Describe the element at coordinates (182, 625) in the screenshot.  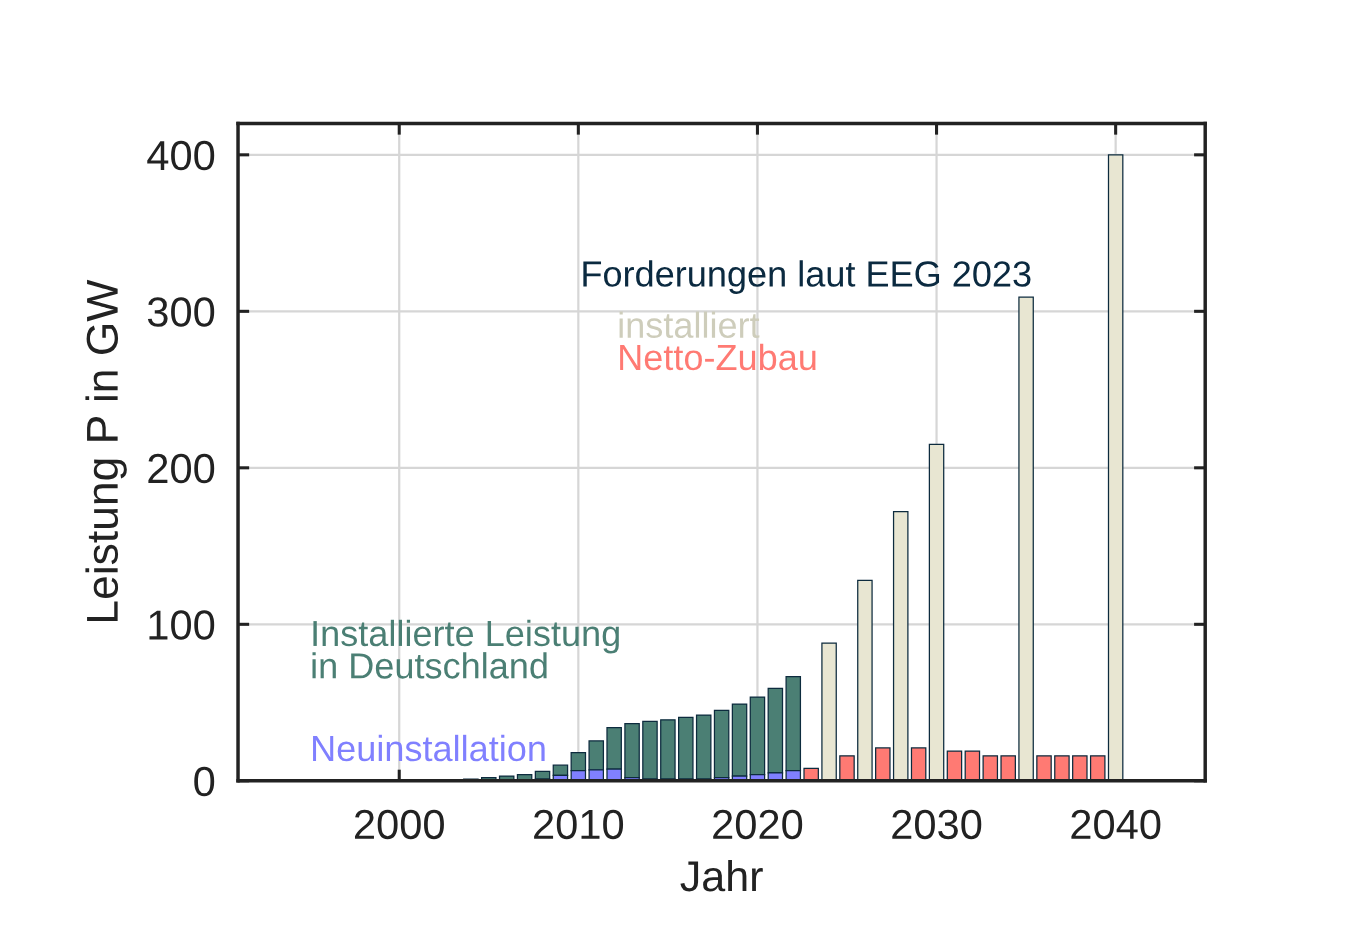
I see `y-tick-label: 100` at that location.